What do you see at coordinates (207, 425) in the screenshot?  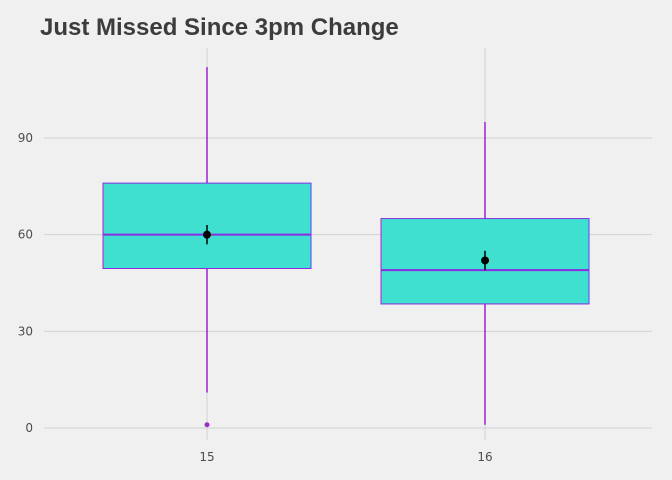 I see `outlier-point` at bounding box center [207, 425].